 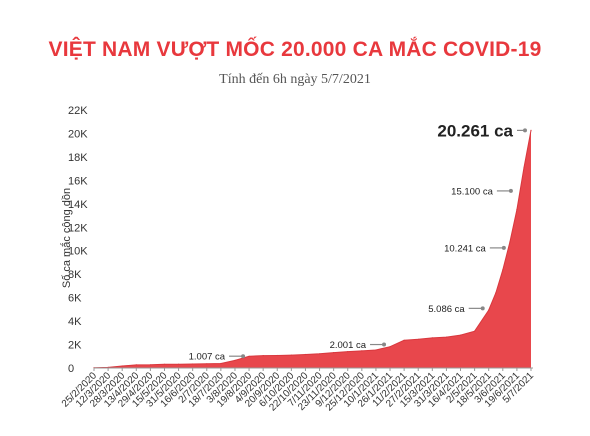 I want to click on annotation-label: 20.261 ca, so click(x=475, y=130).